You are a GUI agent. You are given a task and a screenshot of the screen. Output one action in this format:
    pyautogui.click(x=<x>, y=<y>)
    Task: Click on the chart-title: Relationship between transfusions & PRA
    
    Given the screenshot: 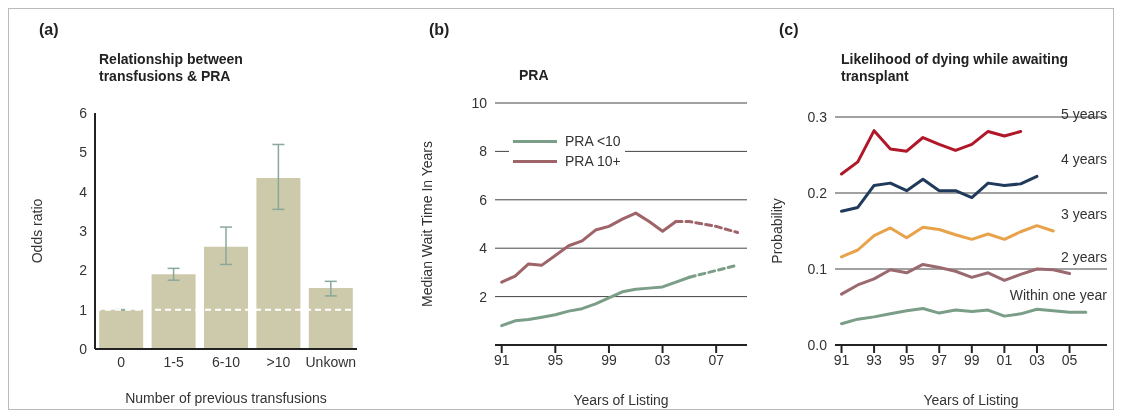 What is the action you would take?
    pyautogui.click(x=171, y=68)
    